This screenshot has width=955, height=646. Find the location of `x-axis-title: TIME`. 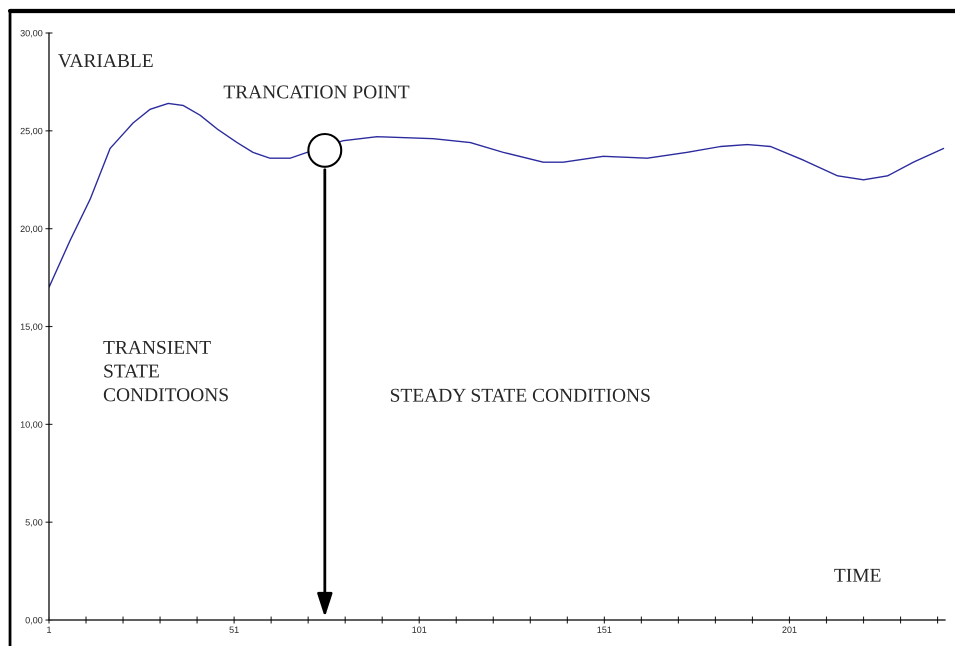

x-axis-title: TIME is located at coordinates (857, 575).